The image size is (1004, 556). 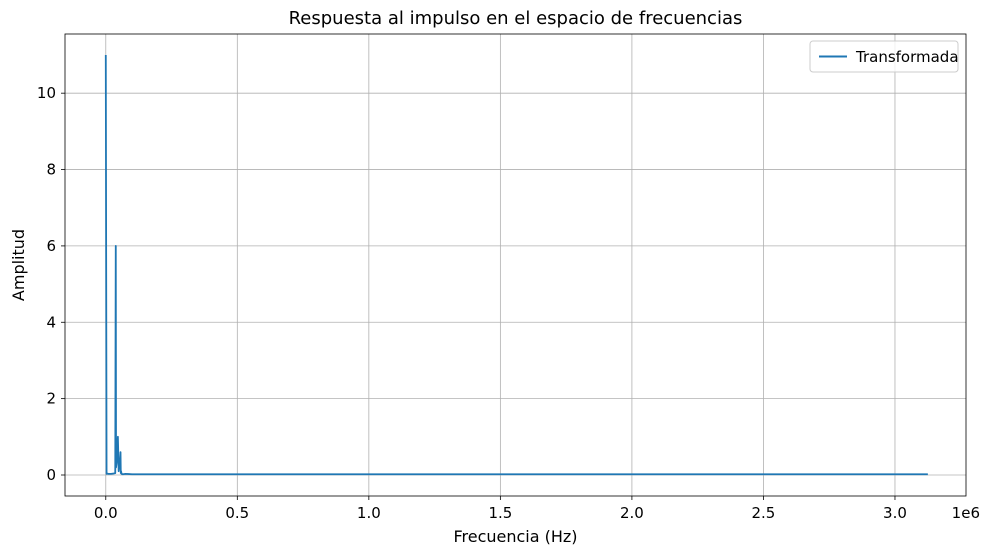 I want to click on y-tick-label: 10, so click(x=46, y=93).